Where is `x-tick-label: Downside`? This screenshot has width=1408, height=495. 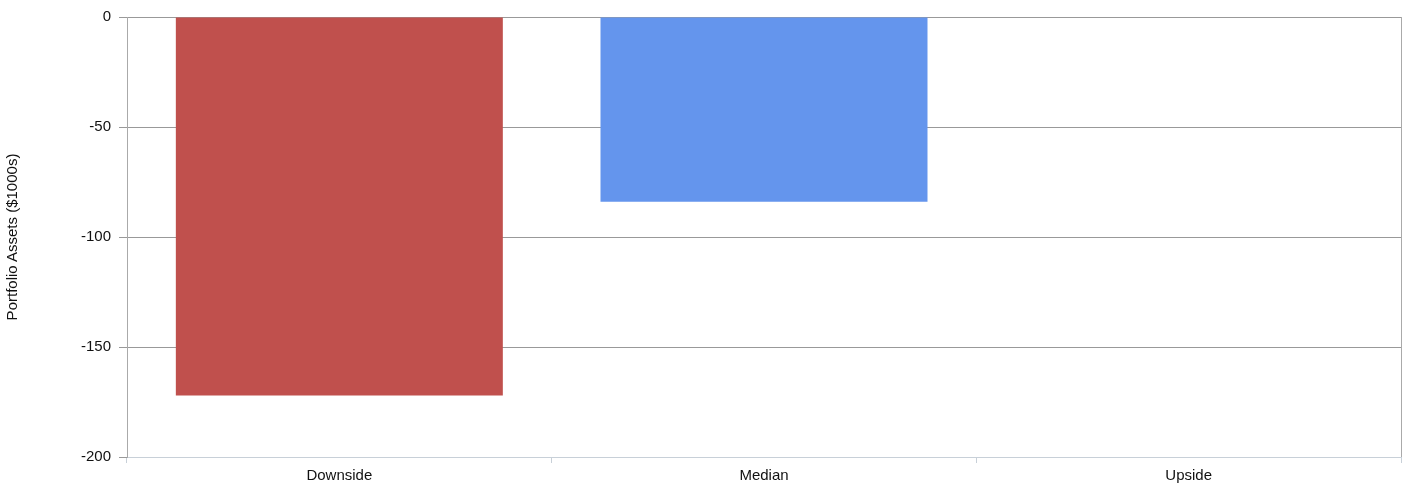 x-tick-label: Downside is located at coordinates (339, 475).